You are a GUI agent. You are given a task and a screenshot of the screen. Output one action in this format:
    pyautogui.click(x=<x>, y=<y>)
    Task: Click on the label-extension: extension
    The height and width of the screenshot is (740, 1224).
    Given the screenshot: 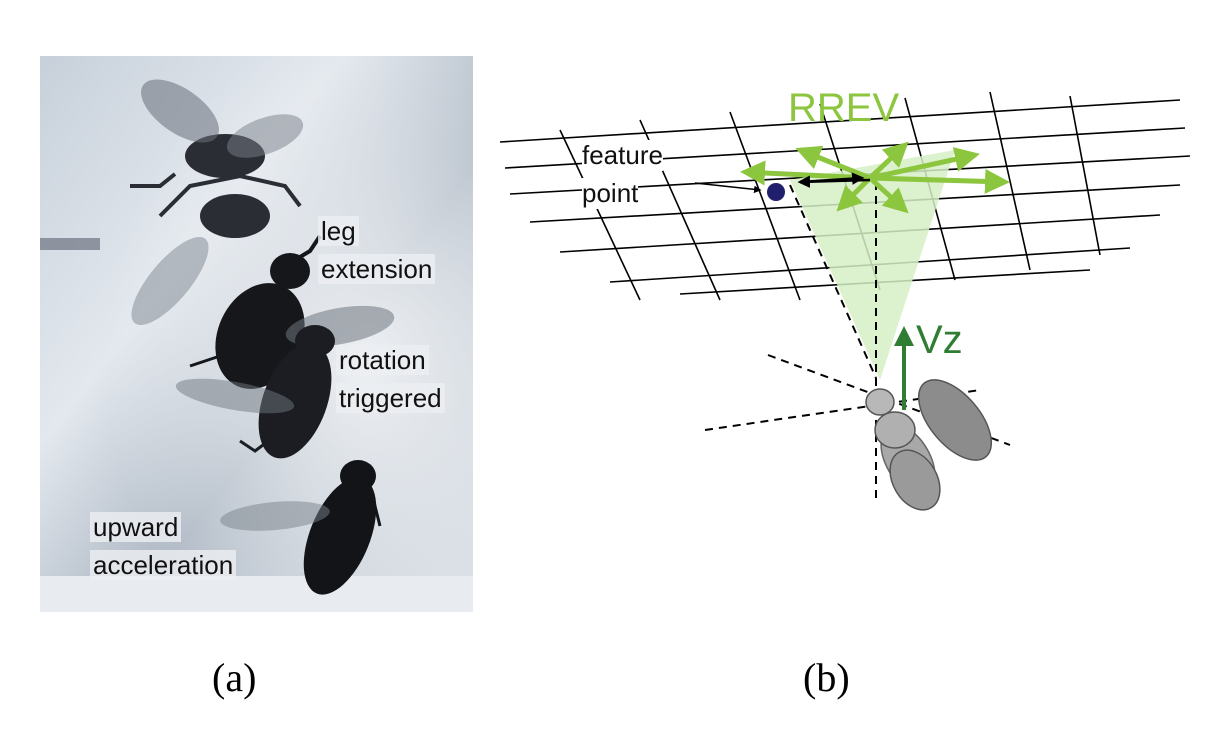 What is the action you would take?
    pyautogui.click(x=377, y=269)
    